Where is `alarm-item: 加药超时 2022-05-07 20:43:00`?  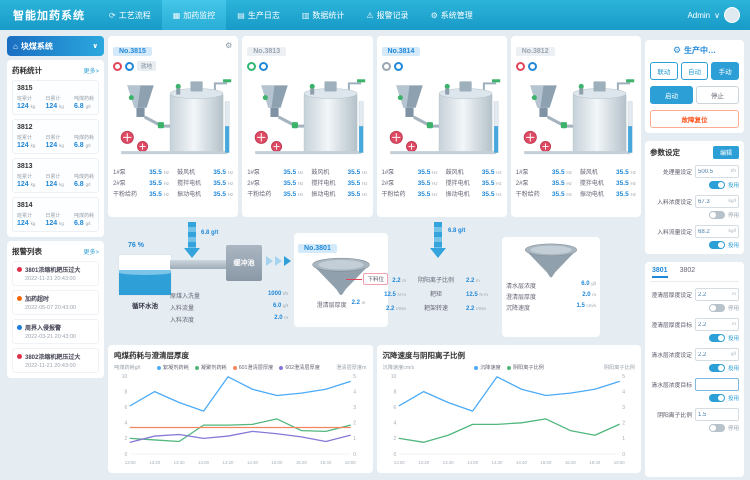 alarm-item: 加药超时 2022-05-07 20:43:00 is located at coordinates (55, 302).